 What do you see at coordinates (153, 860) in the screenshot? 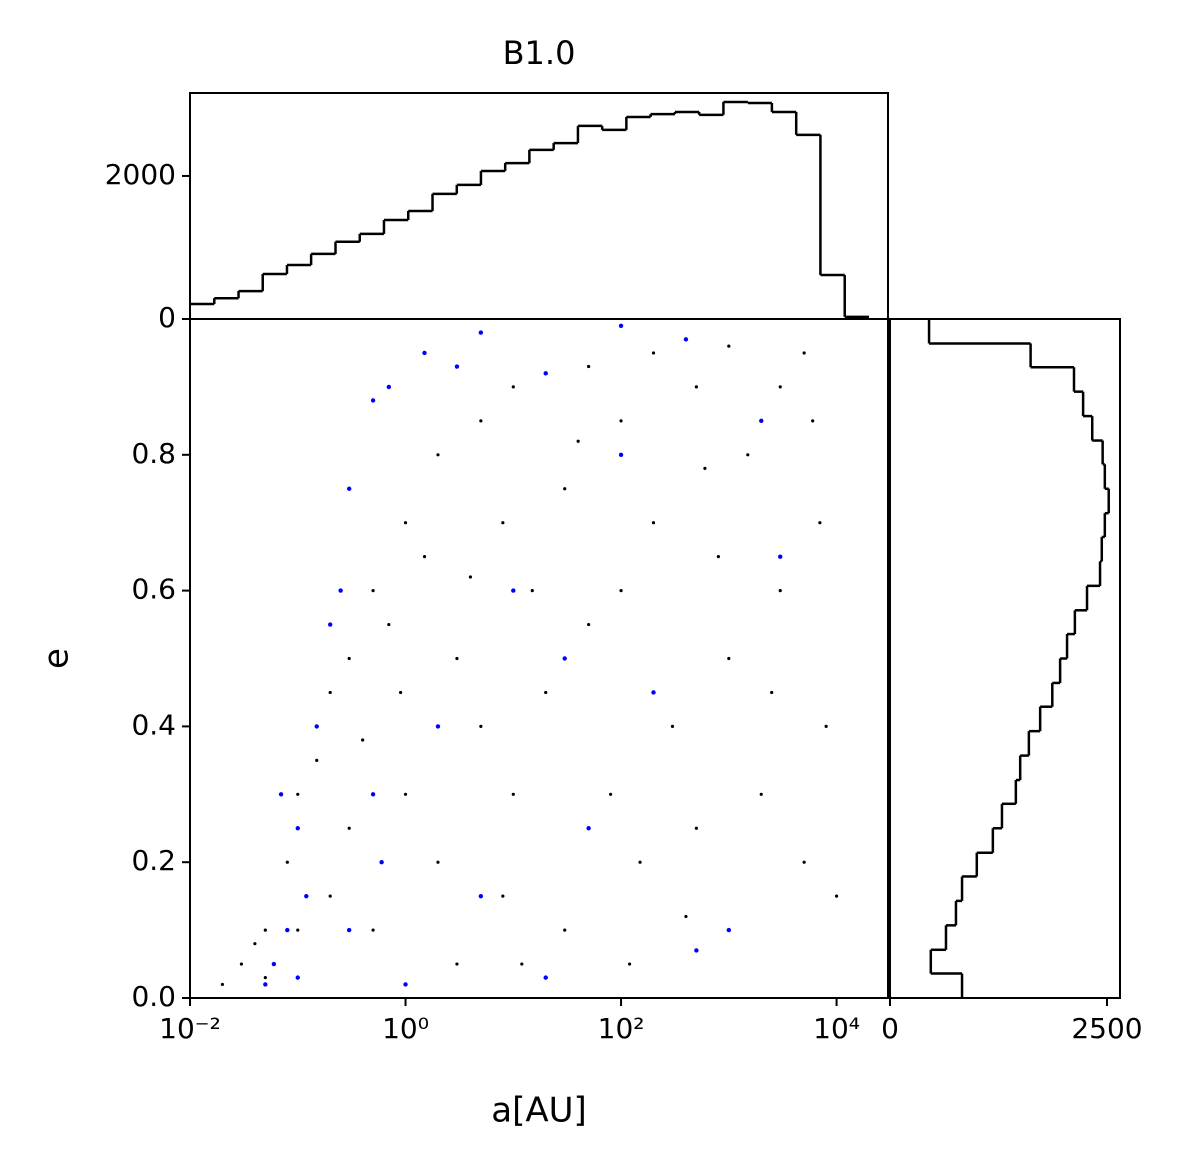
I see `y-tick-label: 0.2` at bounding box center [153, 860].